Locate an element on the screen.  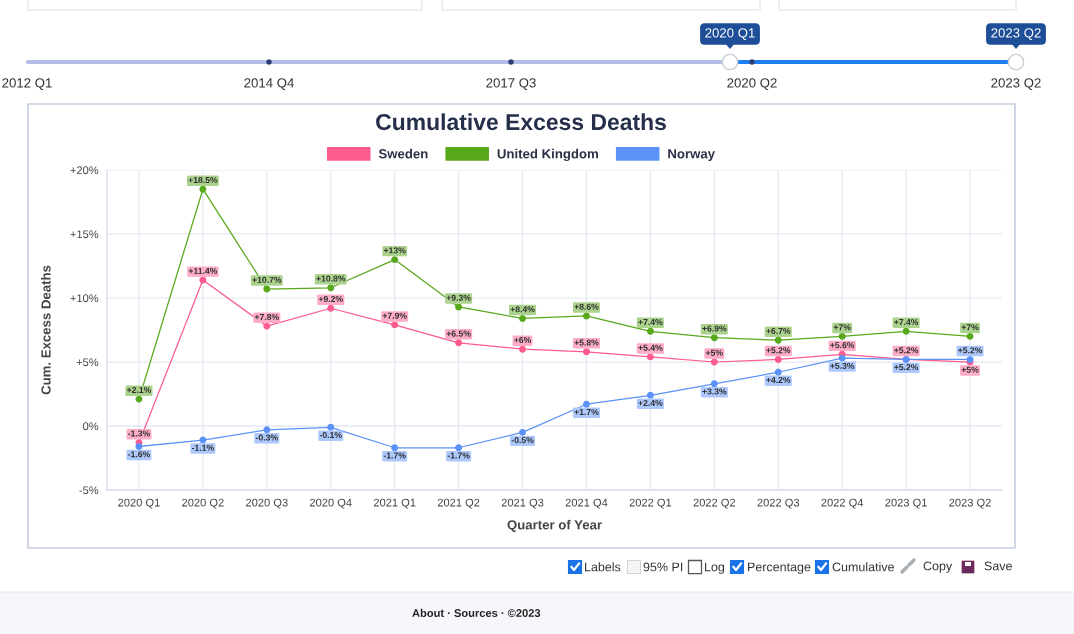
x-tick-label: 2022 Q4 is located at coordinates (842, 503).